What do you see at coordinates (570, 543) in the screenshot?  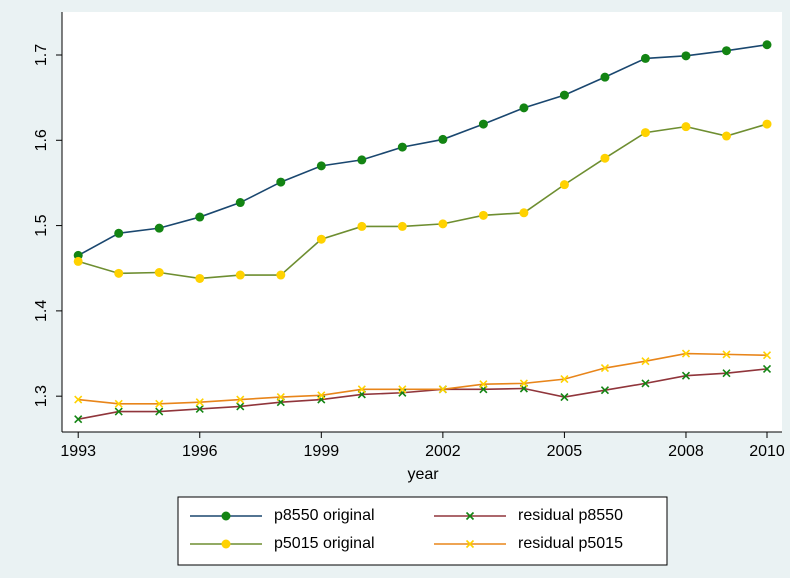 I see `legend-label: residual p5015` at bounding box center [570, 543].